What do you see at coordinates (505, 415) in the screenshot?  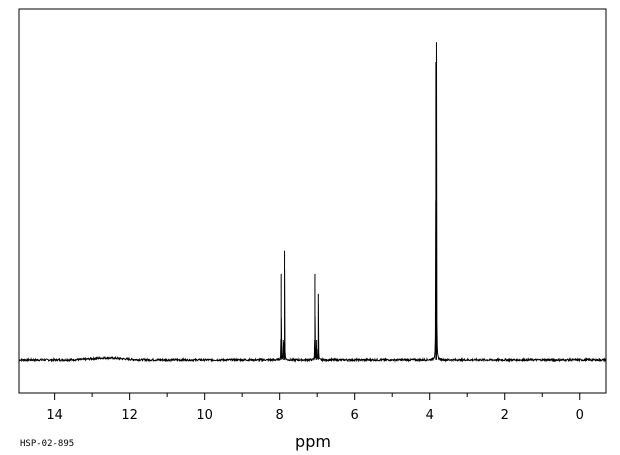 I see `x-tick-label: 2` at bounding box center [505, 415].